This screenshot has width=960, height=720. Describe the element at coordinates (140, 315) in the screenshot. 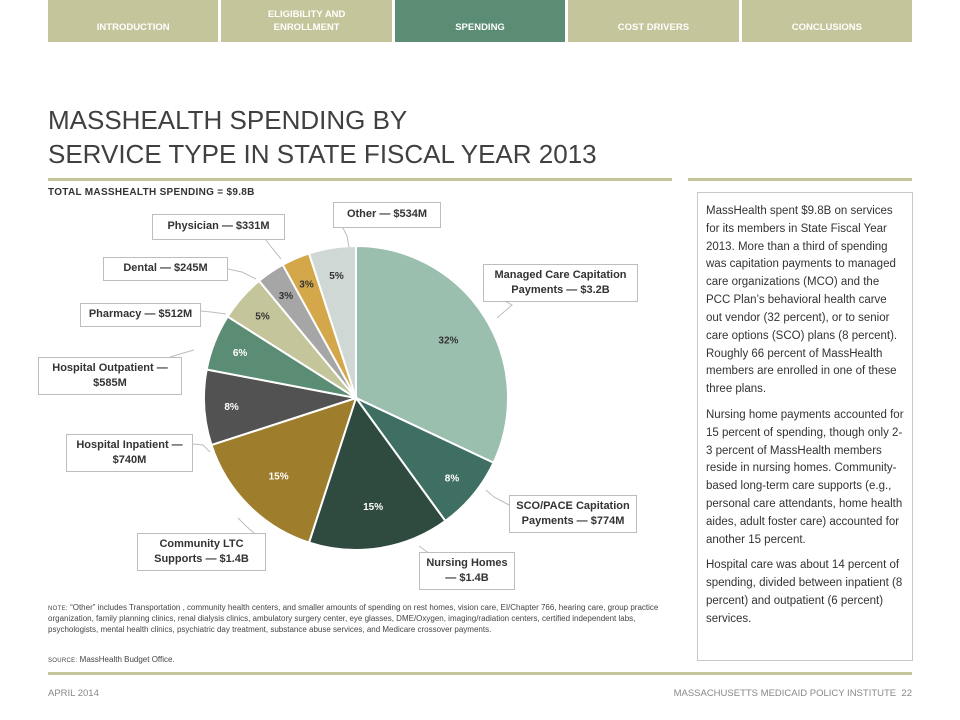

I see `callout-pharmacy: Pharmacy — $512M` at that location.